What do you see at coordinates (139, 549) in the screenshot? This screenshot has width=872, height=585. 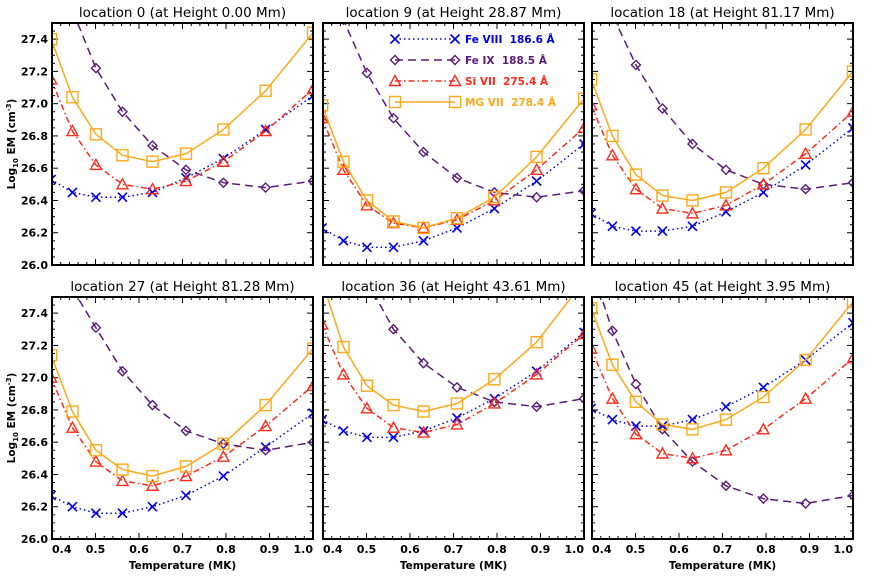 I see `x-tick-label: 0.6` at bounding box center [139, 549].